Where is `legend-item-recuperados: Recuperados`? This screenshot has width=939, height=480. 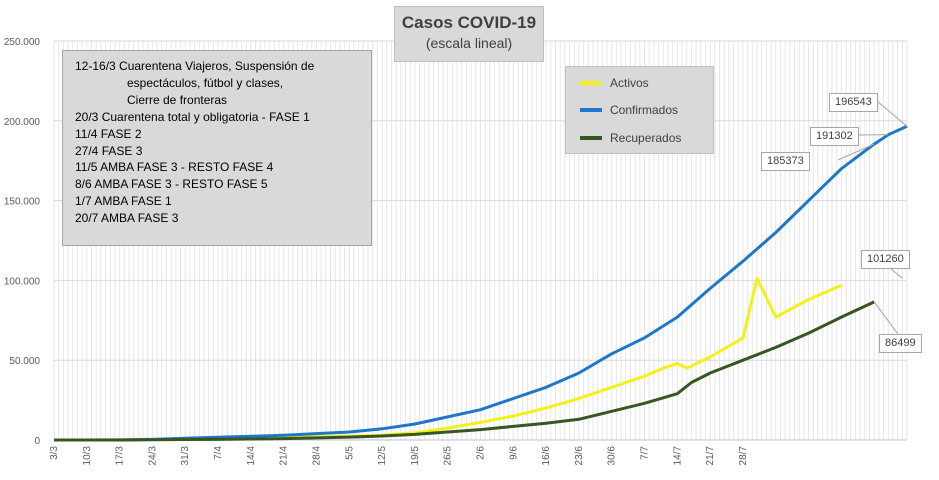 legend-item-recuperados: Recuperados is located at coordinates (630, 138).